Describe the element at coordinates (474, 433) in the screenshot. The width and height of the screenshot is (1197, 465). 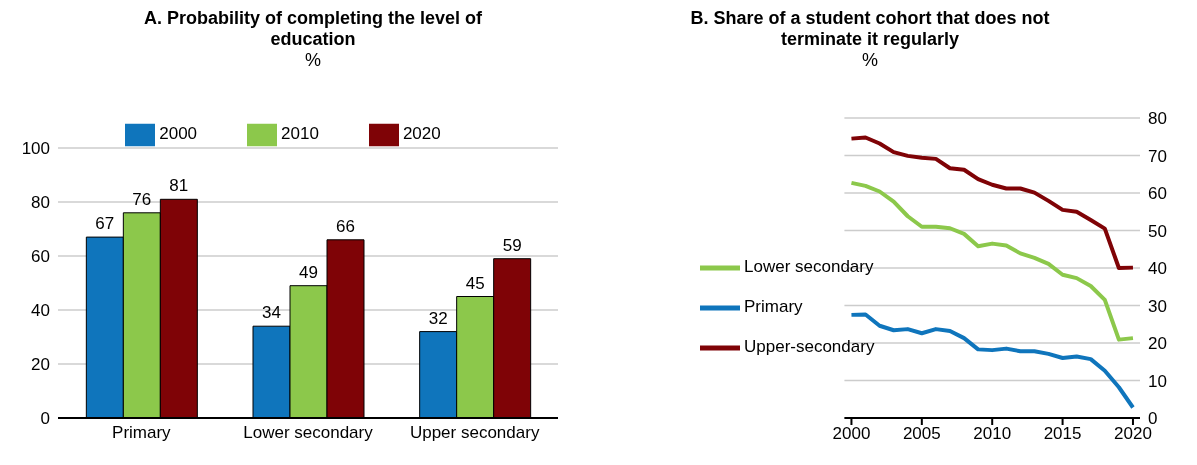
I see `x-tick-label: Upper secondary` at that location.